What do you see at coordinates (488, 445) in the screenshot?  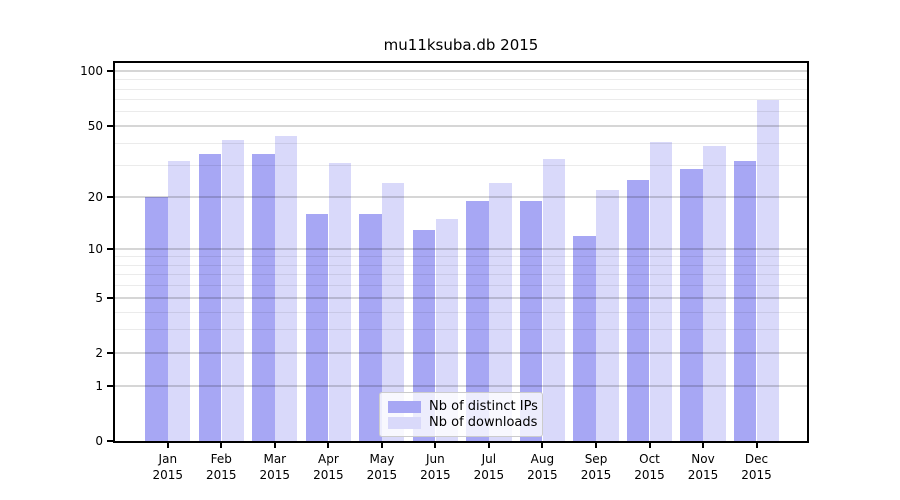 I see `x-tick-mark-jul` at bounding box center [488, 445].